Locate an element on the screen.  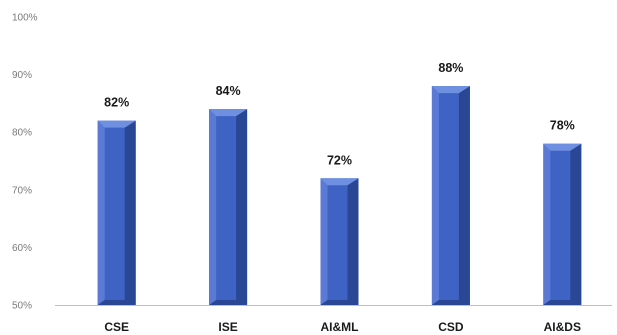
x-category-label: CSD is located at coordinates (451, 327).